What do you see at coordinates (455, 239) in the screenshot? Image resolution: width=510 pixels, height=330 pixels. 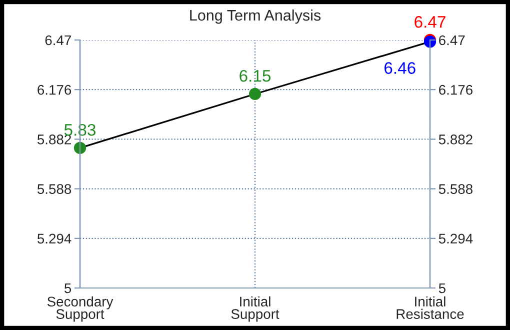 I see `y2-tick-label: 5.294` at bounding box center [455, 239].